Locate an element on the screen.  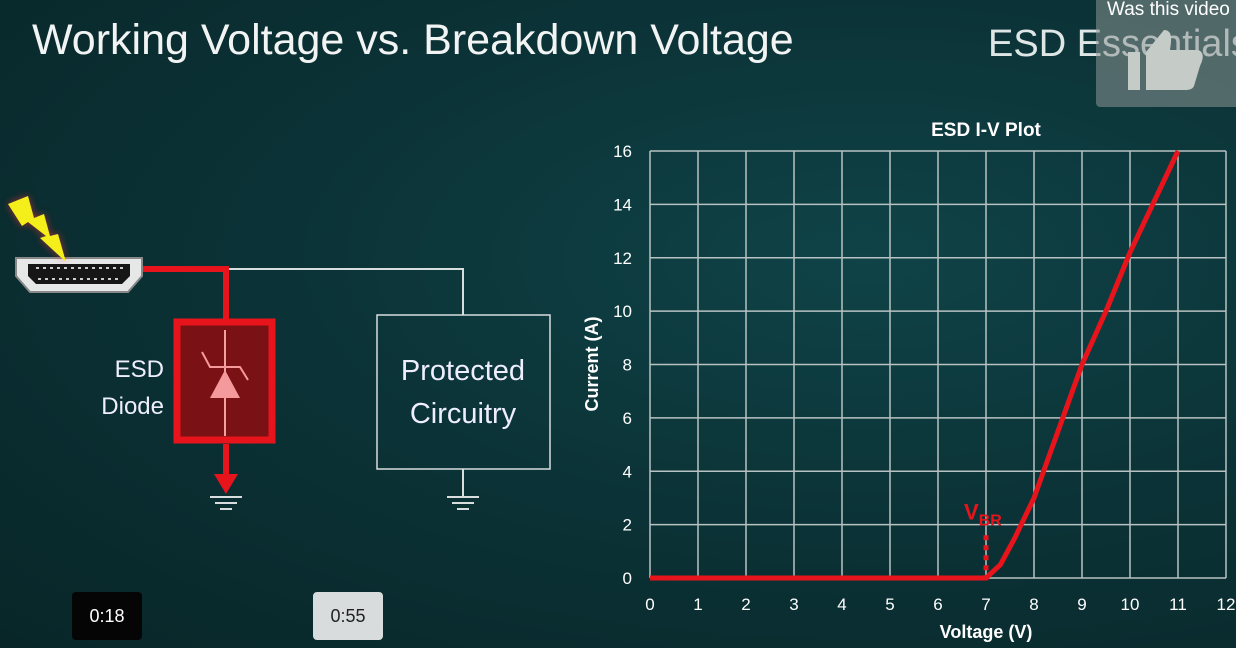
x-tick-label: 1 is located at coordinates (697, 604).